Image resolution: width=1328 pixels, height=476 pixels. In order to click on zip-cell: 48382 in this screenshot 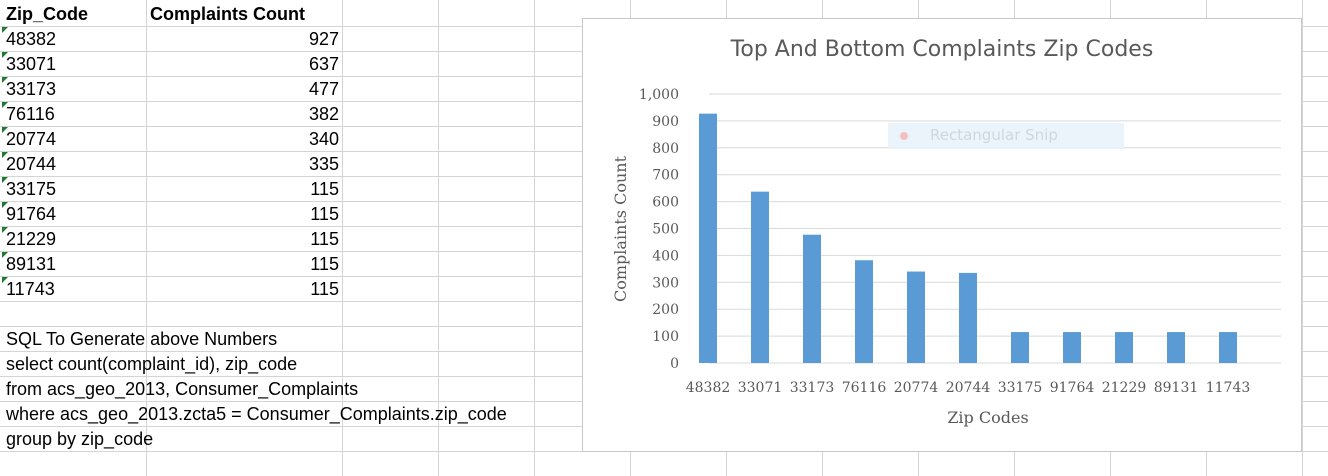, I will do `click(31, 39)`.